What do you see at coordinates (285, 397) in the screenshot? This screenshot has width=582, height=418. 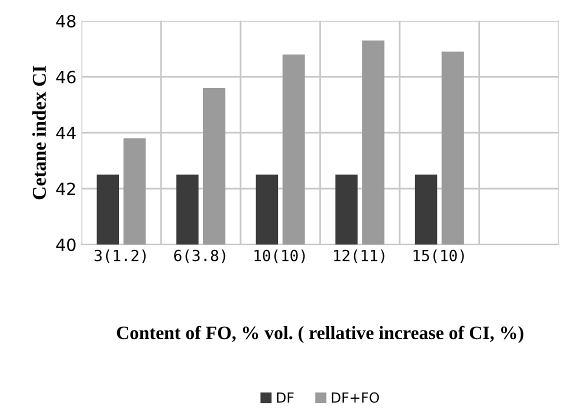 I see `legend-label: DF` at bounding box center [285, 397].